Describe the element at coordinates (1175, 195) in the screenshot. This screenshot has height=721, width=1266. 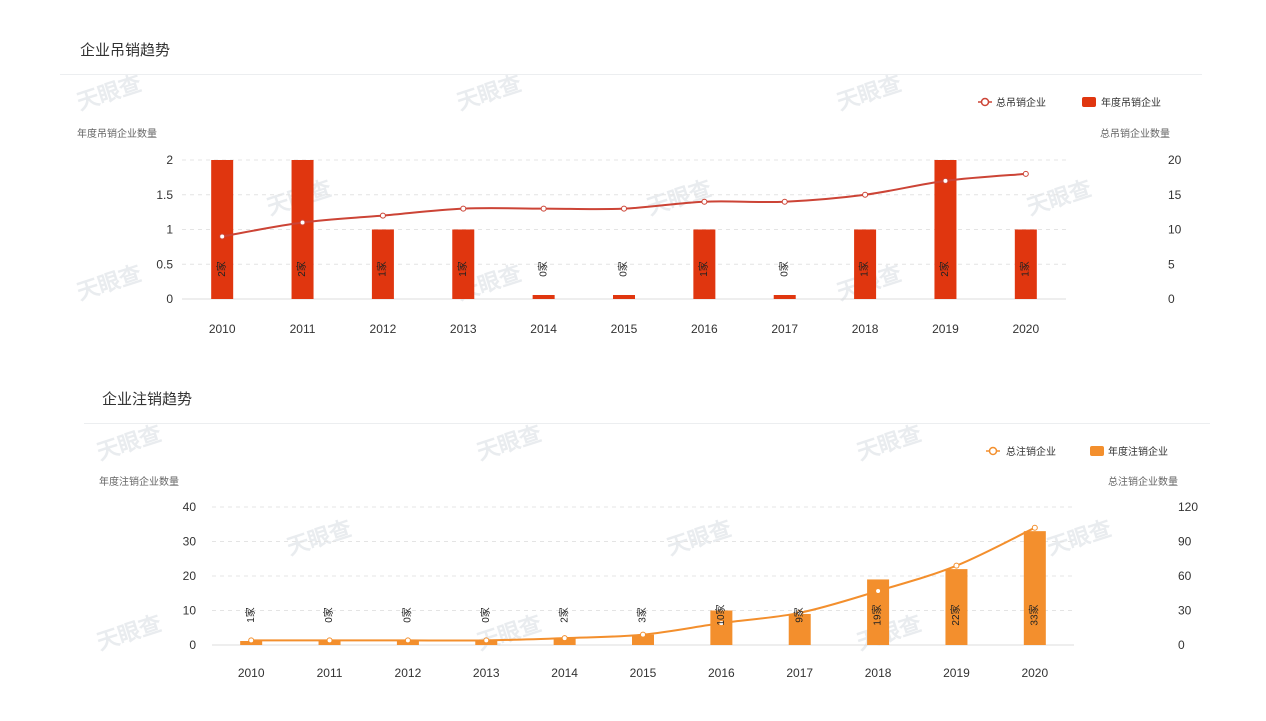
I see `revoked-y-right-tick: 15` at that location.